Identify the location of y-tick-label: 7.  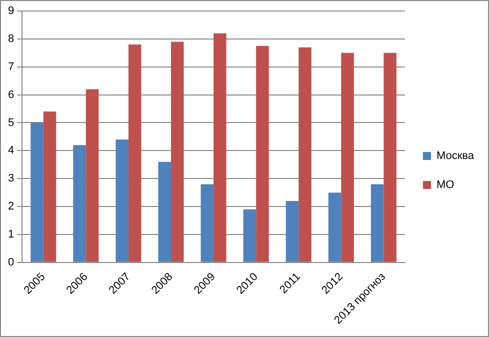
(11, 66).